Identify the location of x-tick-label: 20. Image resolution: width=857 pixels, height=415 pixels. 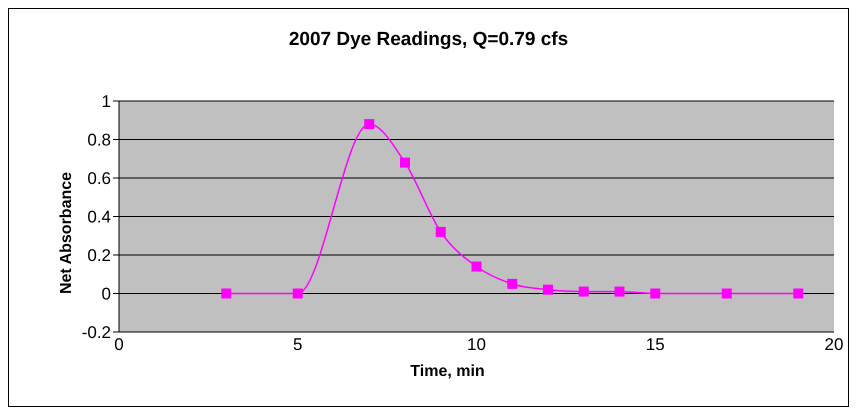
(834, 344).